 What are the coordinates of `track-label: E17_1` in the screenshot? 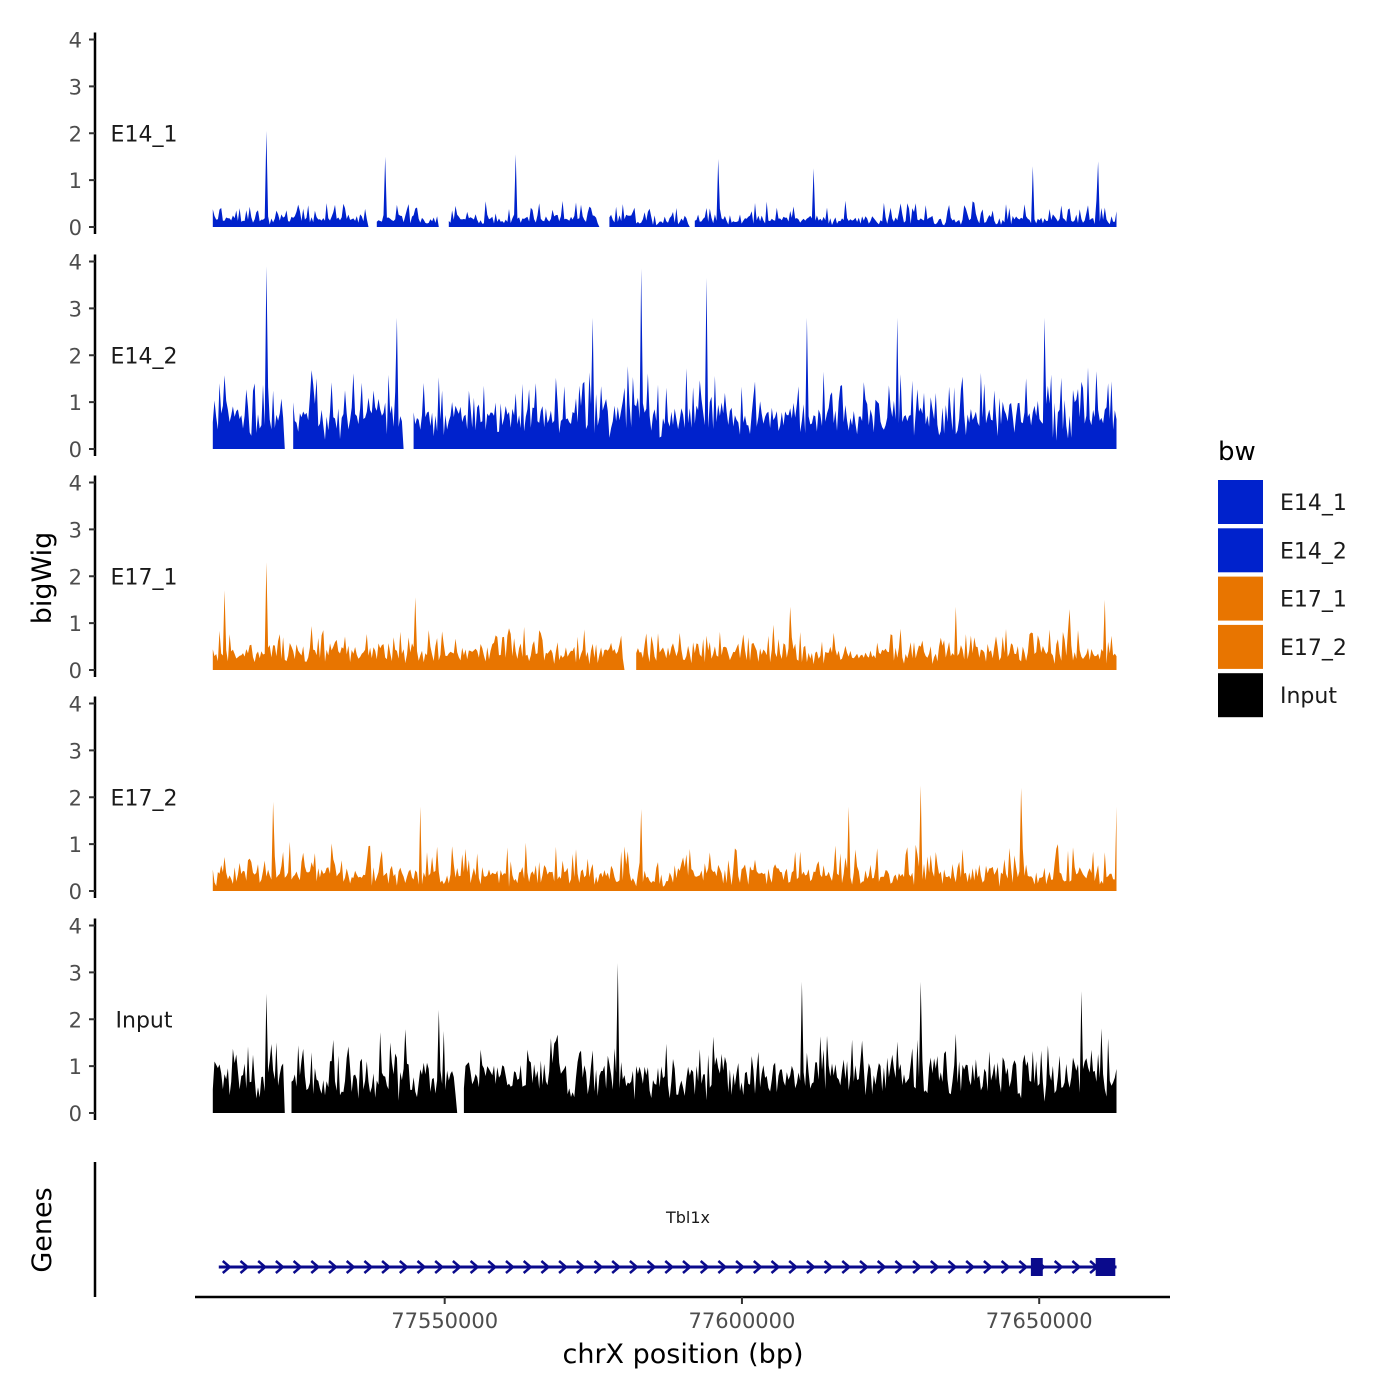 It's located at (144, 577).